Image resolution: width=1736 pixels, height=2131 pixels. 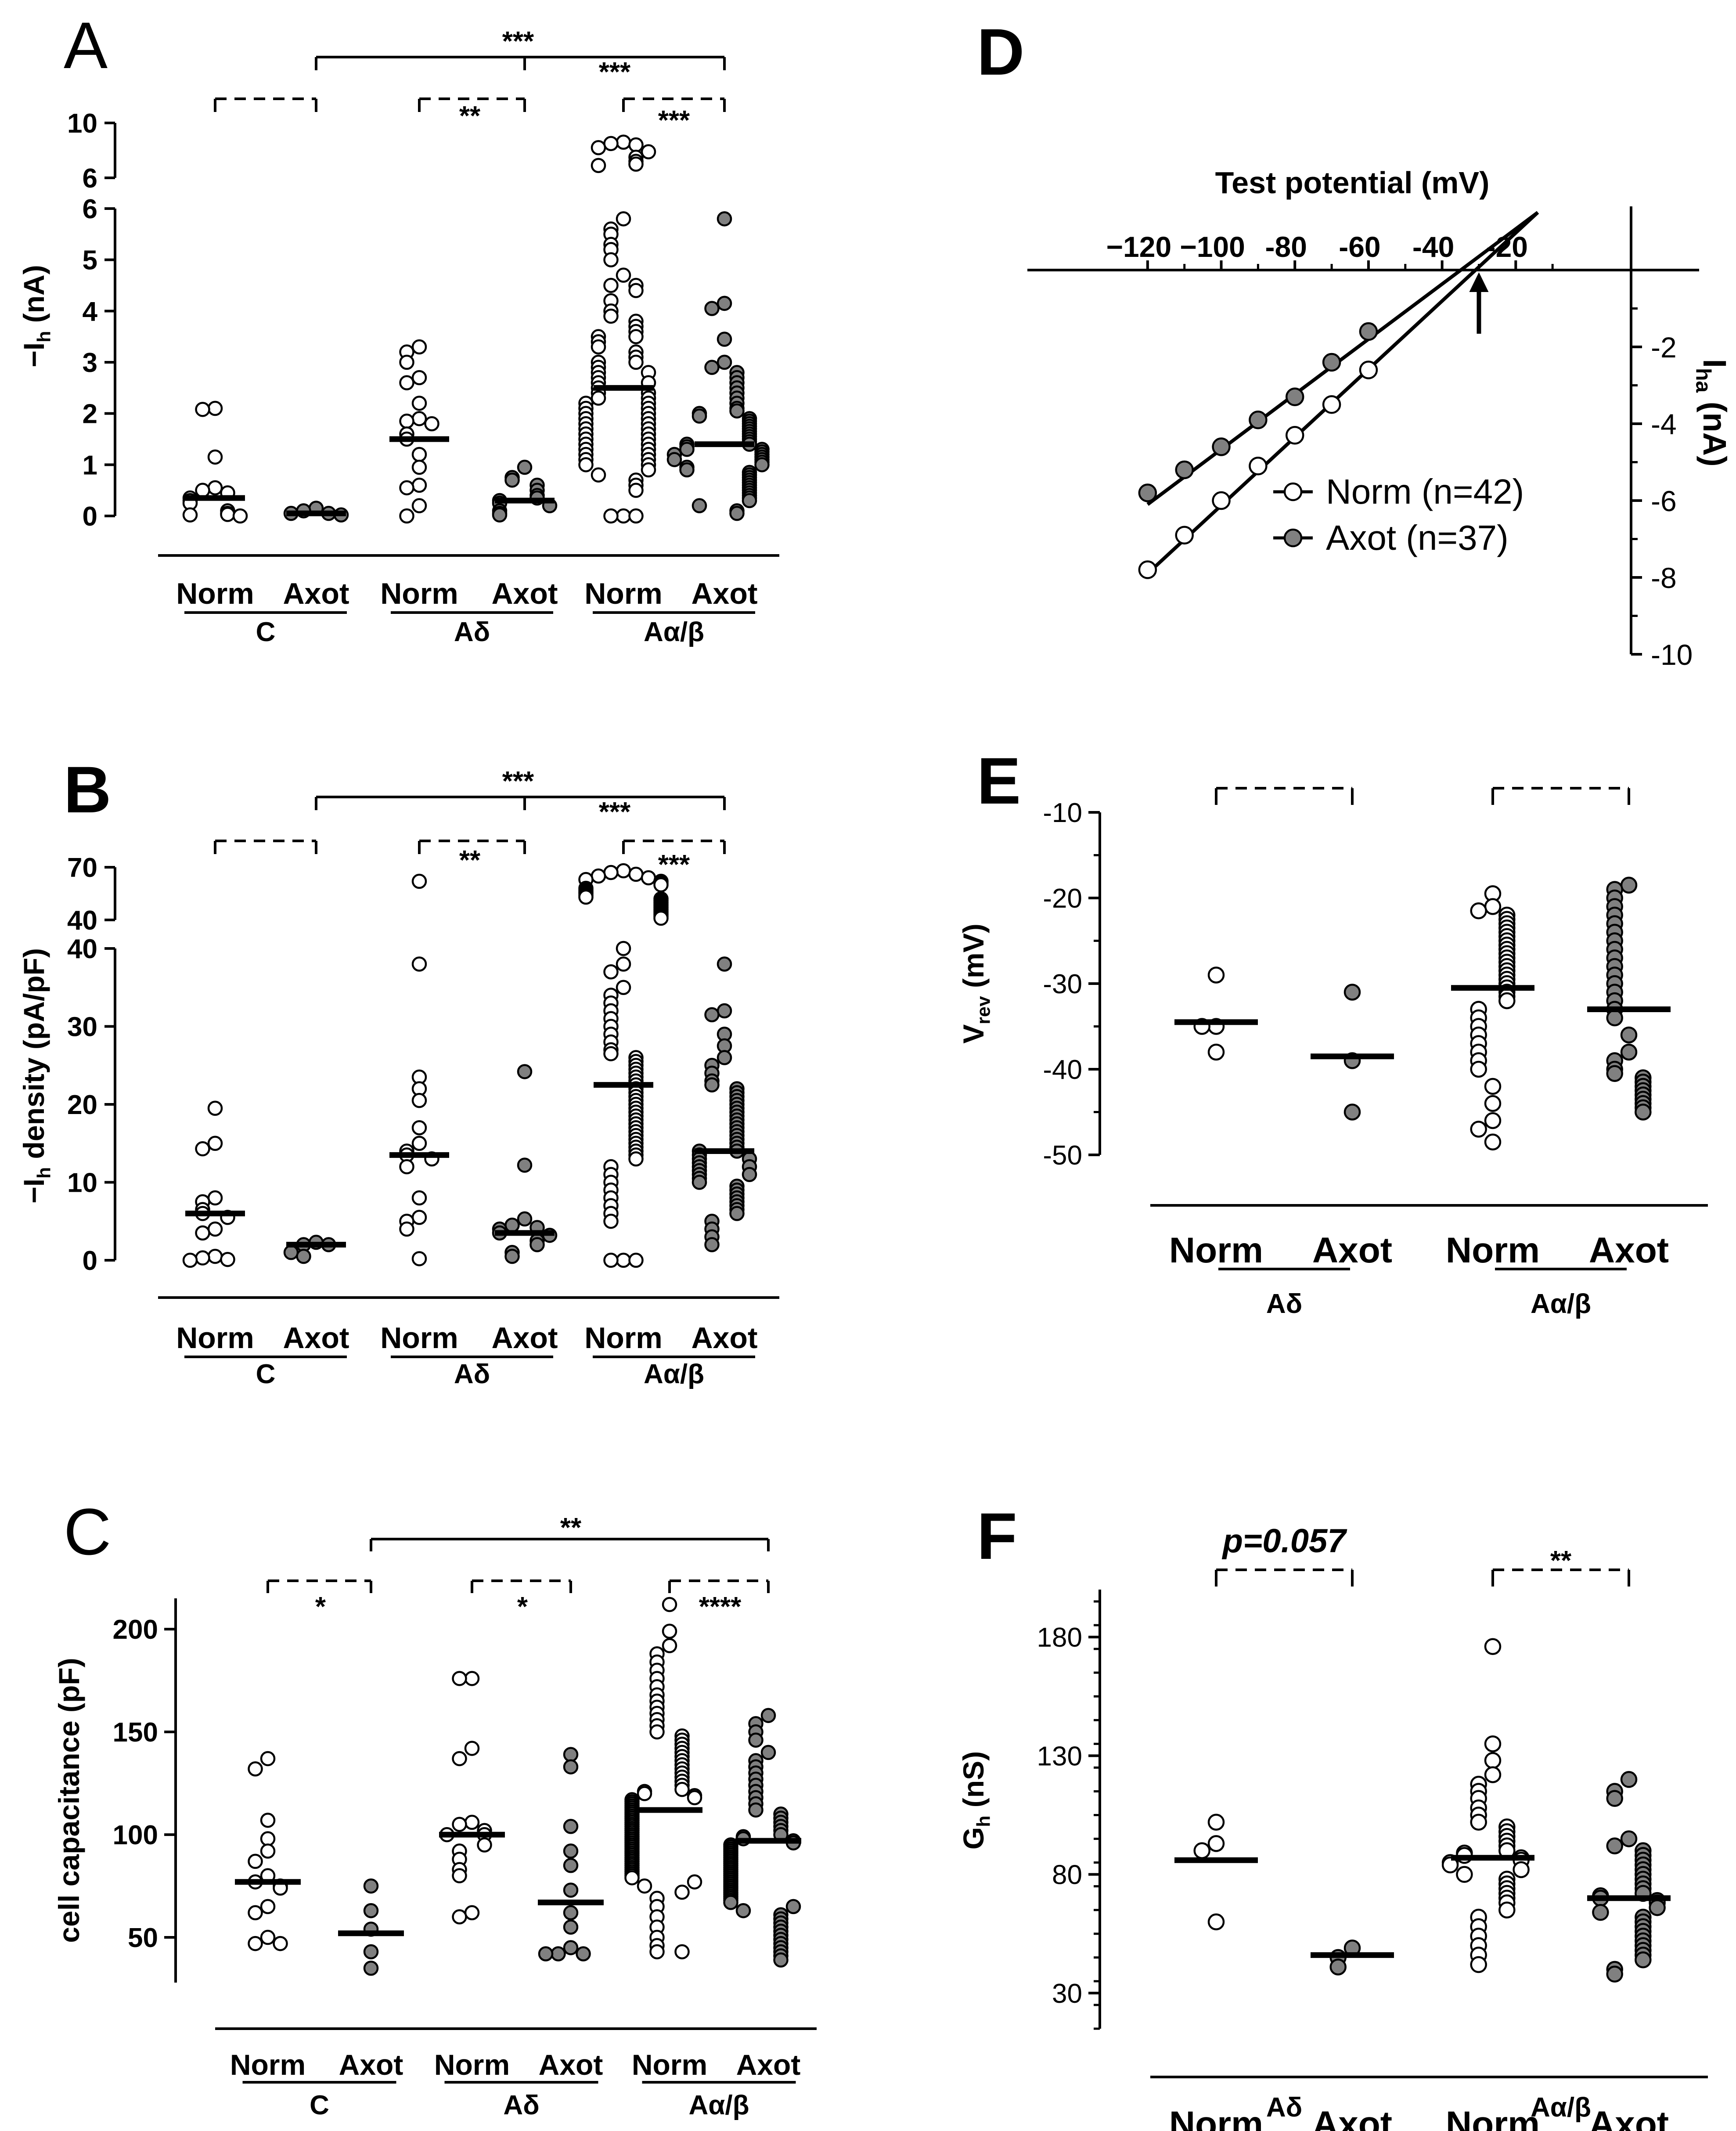 What do you see at coordinates (143, 1938) in the screenshot?
I see `y-tick-label: 50` at bounding box center [143, 1938].